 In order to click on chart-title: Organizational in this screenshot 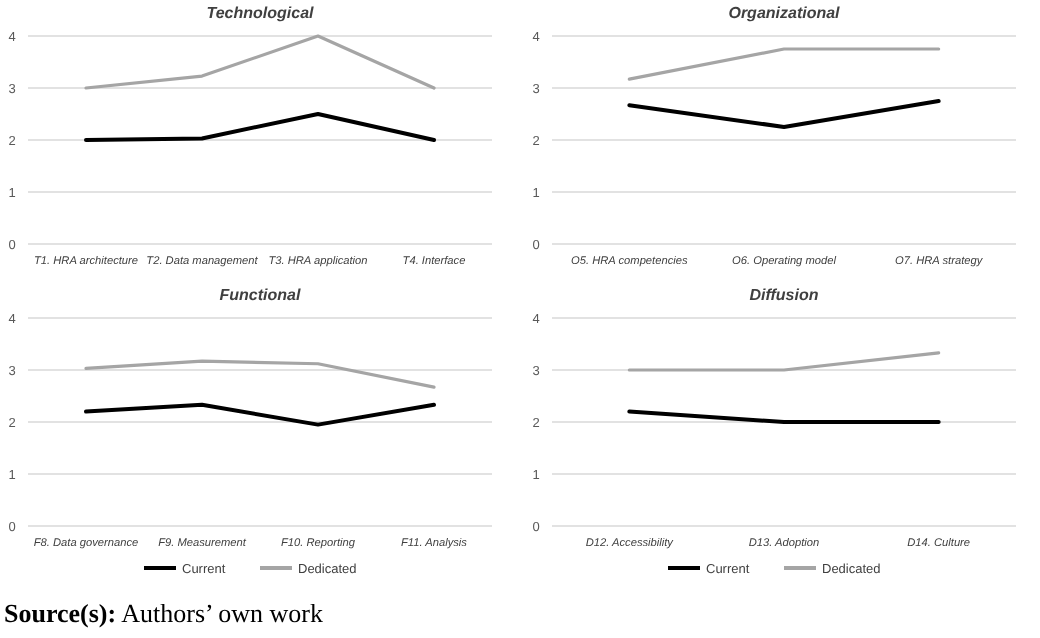, I will do `click(785, 13)`.